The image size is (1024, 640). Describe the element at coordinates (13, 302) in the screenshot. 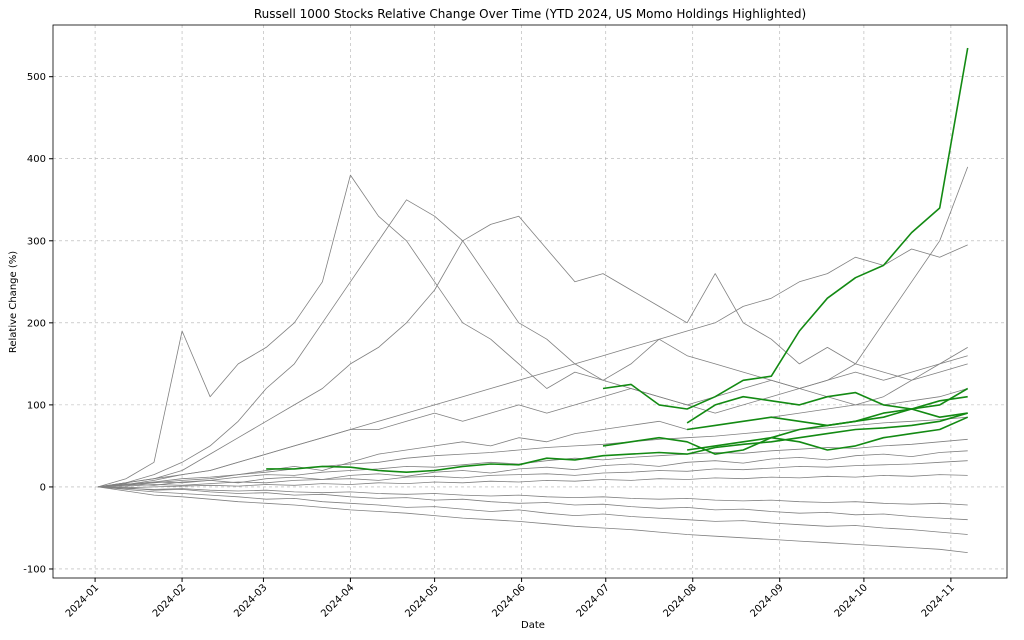

I see `y-axis-label: Relative Change (%)` at that location.